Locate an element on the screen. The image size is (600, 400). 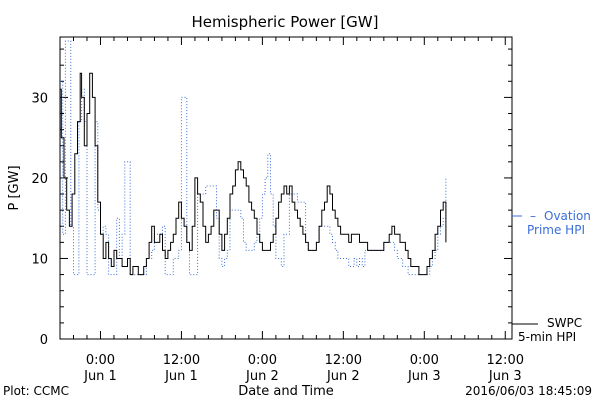
footer-credit: Plot: CCMC is located at coordinates (36, 391).